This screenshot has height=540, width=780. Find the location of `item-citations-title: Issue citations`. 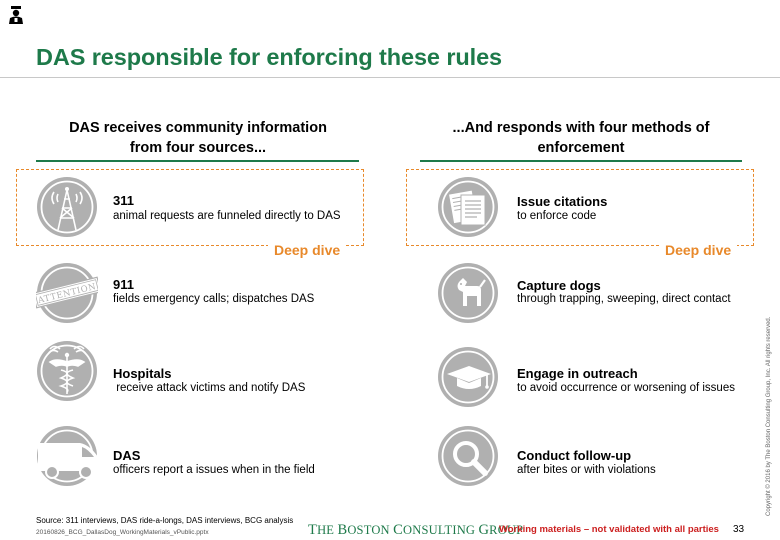

item-citations-title: Issue citations is located at coordinates (562, 201).